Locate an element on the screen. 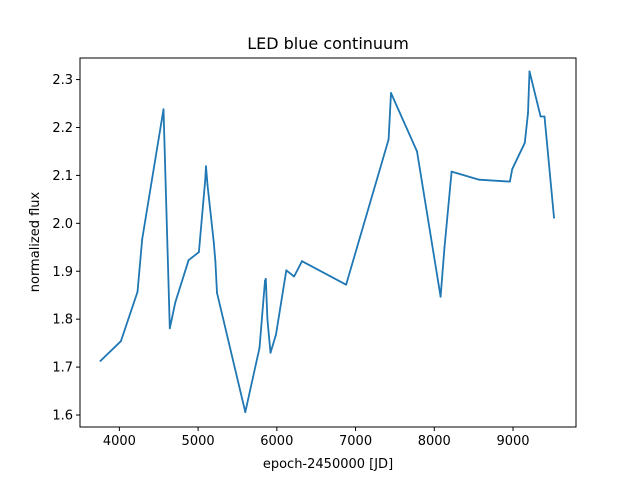 This screenshot has height=480, width=640. y-axis-label: normalized flux is located at coordinates (35, 241).